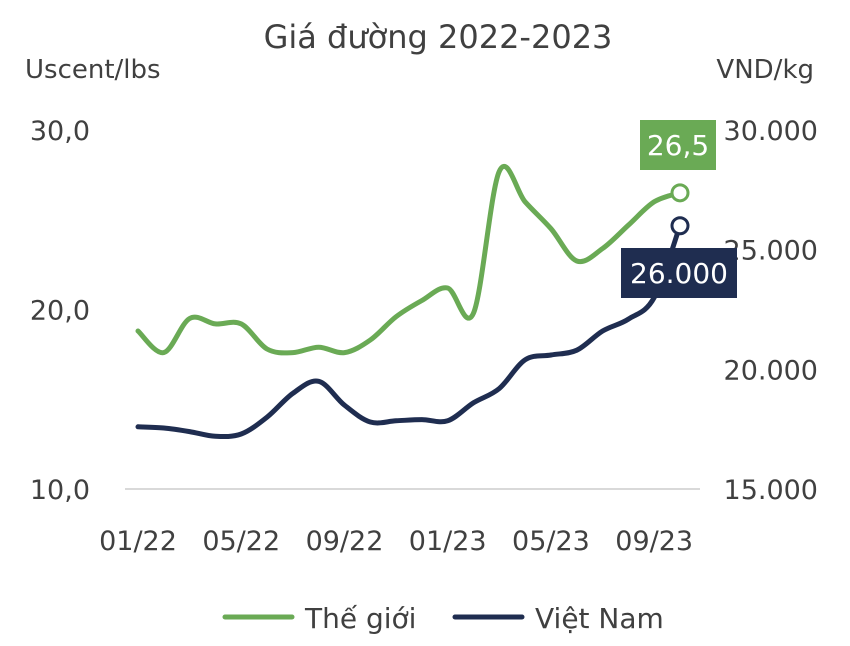  I want to click on left-tick-label: 20,0, so click(60, 311).